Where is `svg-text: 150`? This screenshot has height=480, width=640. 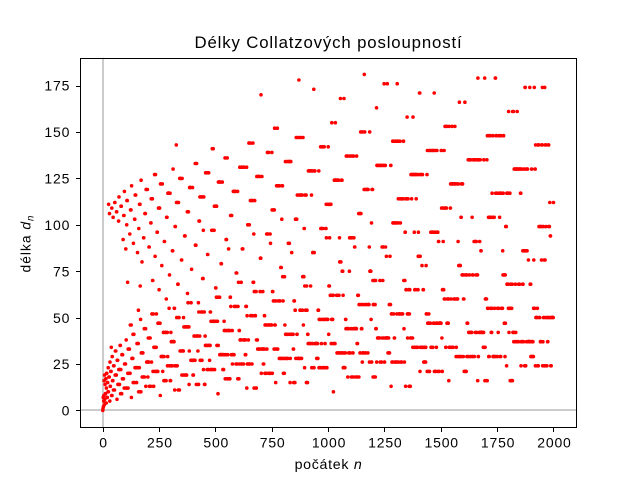
svg-text: 150 is located at coordinates (57, 132).